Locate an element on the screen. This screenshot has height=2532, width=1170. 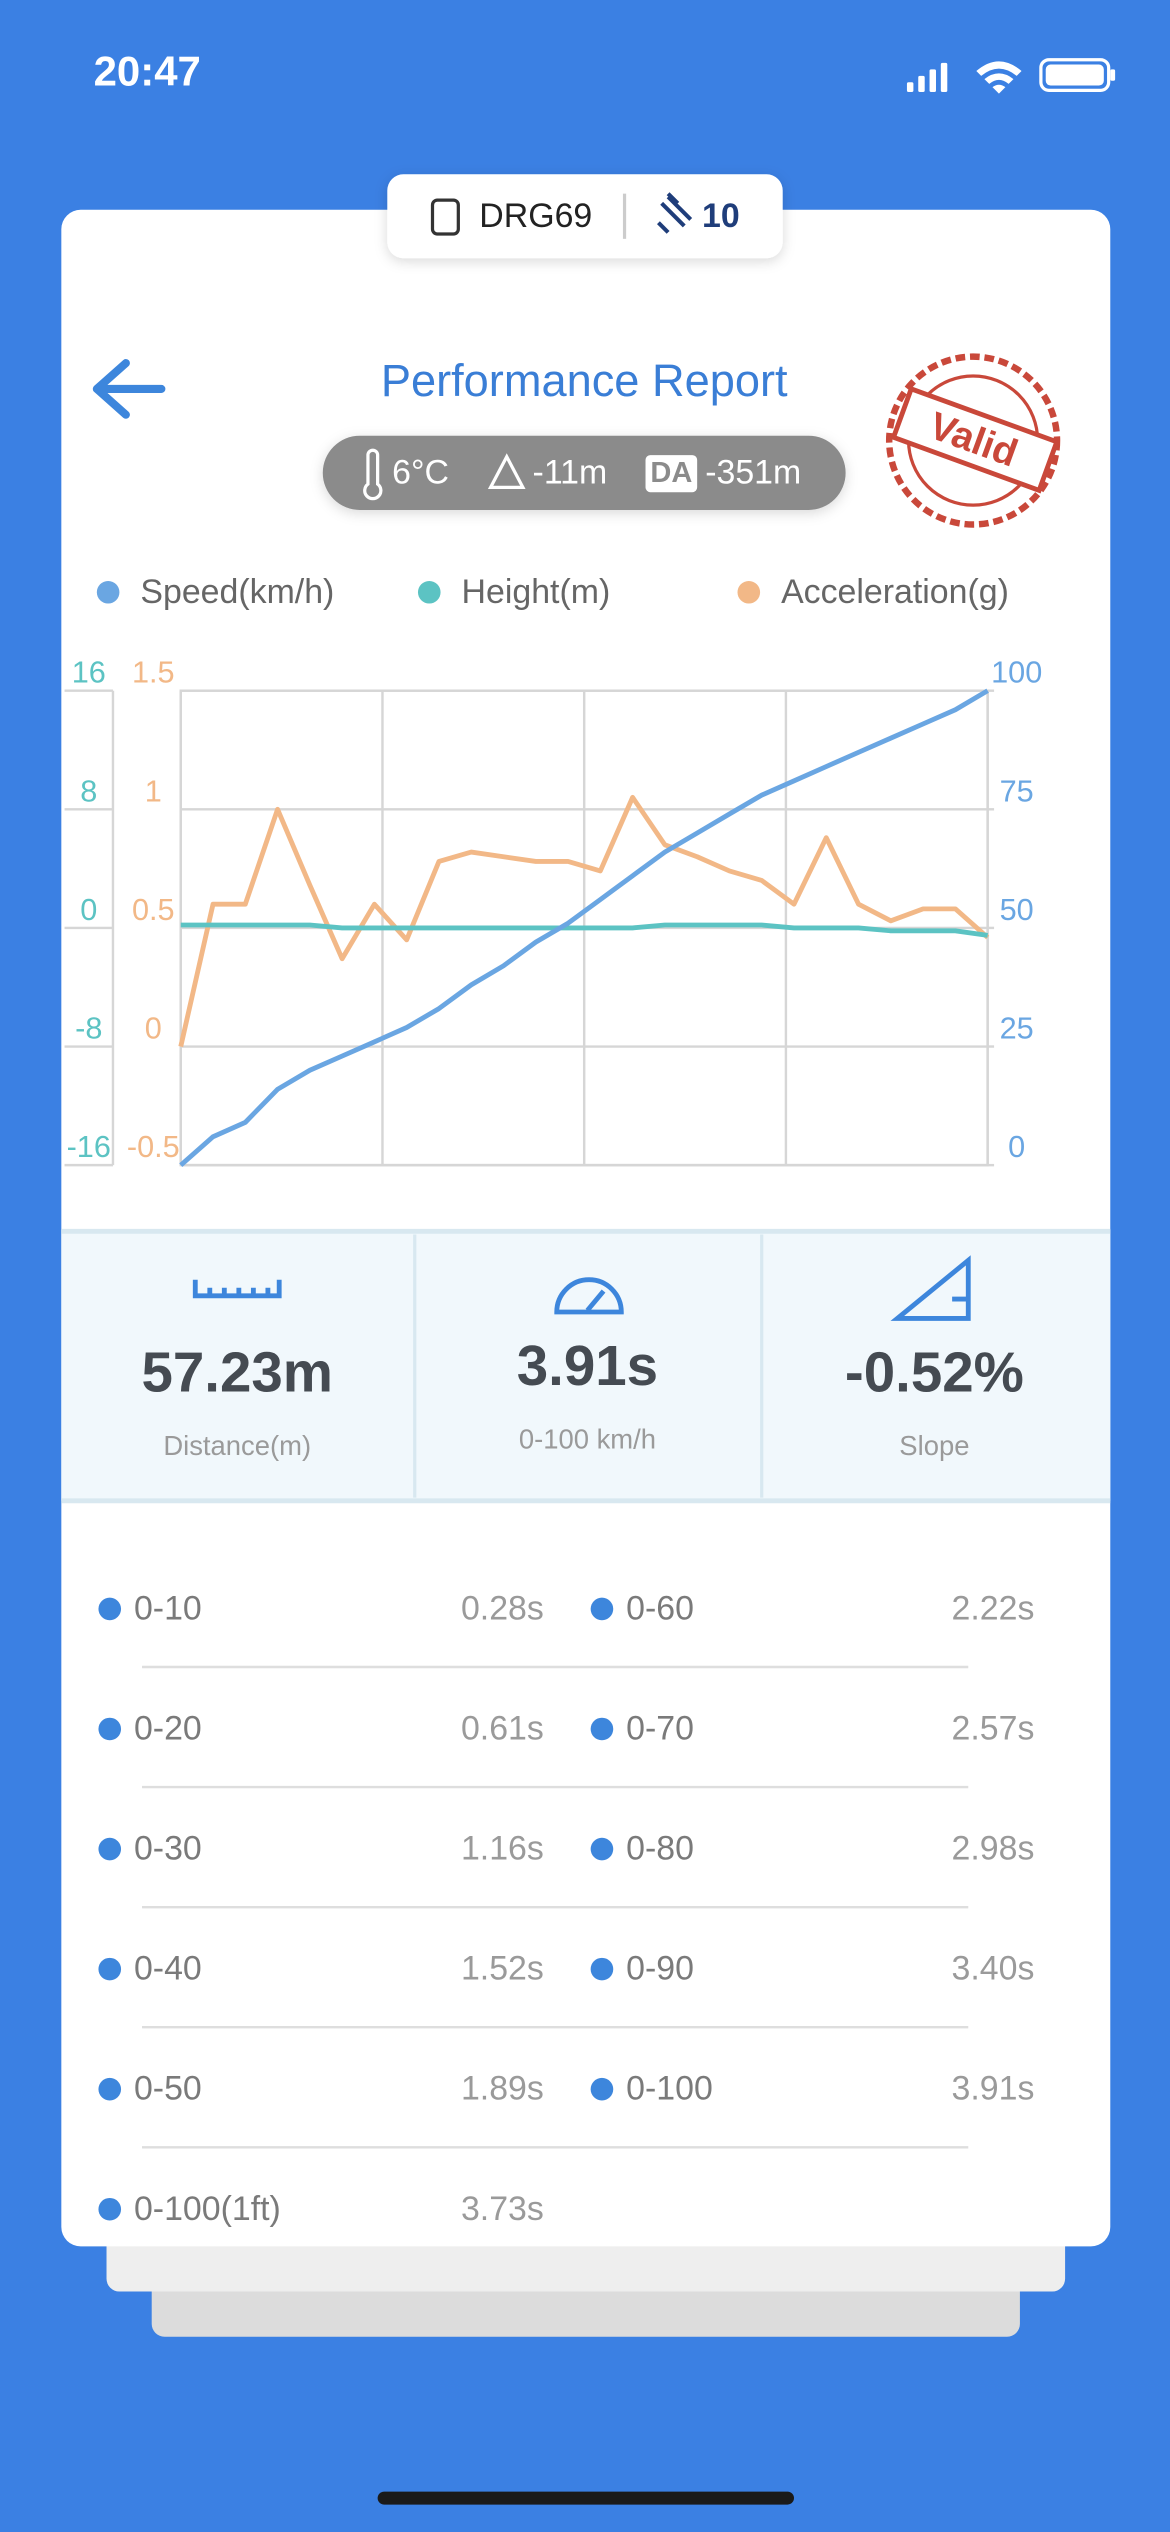
condition-icons is located at coordinates (444, 474).